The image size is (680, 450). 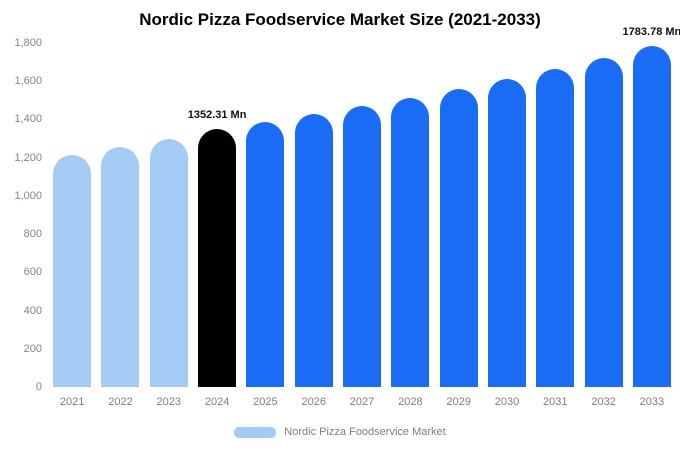 I want to click on bar-2024, so click(x=217, y=257).